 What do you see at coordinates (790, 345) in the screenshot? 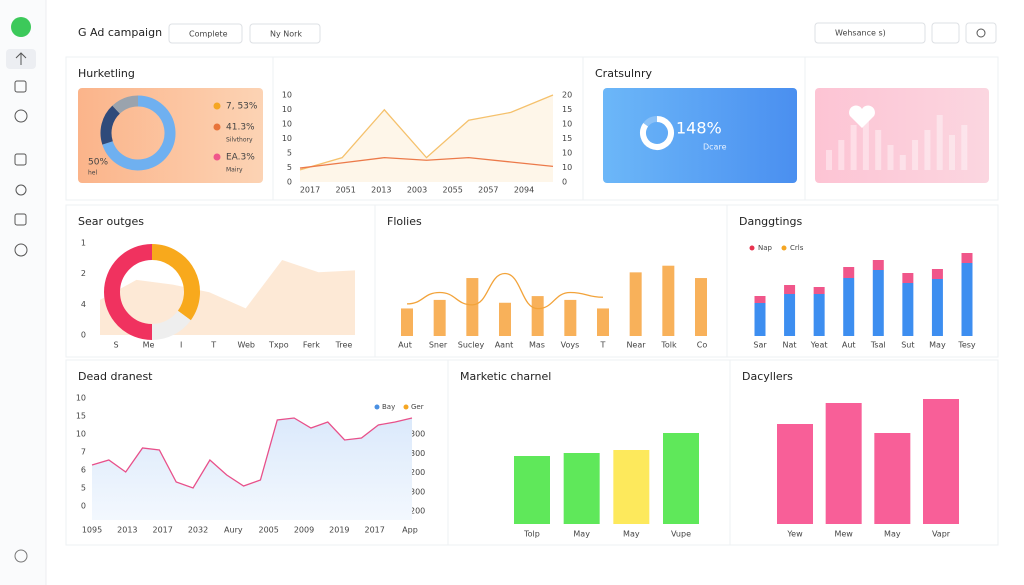
I see `x-tick-label: Nat` at bounding box center [790, 345].